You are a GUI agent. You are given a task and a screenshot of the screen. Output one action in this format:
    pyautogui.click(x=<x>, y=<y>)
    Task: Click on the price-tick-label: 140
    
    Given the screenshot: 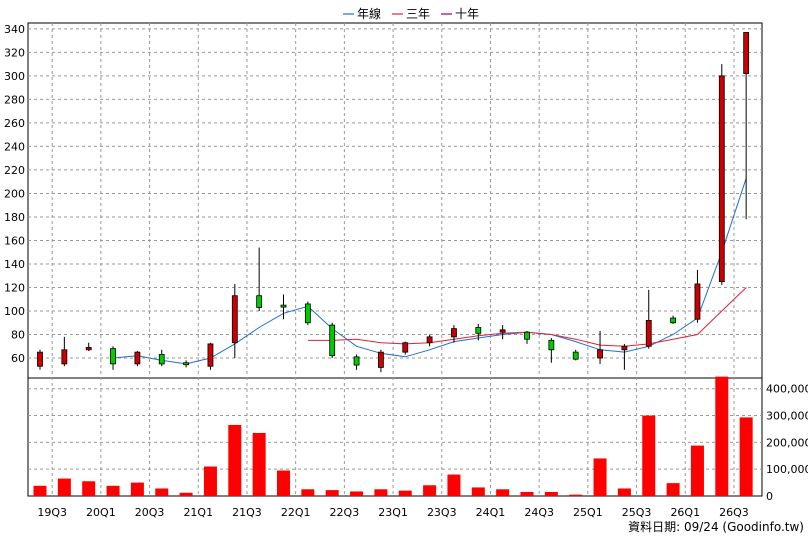 What is the action you would take?
    pyautogui.click(x=14, y=264)
    